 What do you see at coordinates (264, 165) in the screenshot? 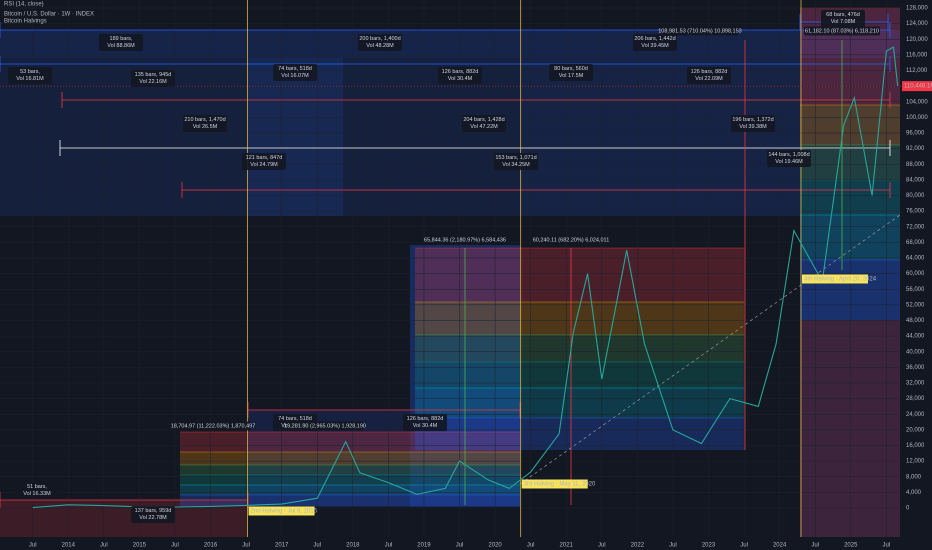
I see `measure-label: Vol 24.79M` at bounding box center [264, 165].